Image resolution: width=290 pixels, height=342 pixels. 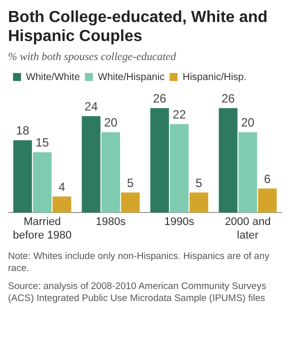 I want to click on data-label: 4, so click(x=62, y=187).